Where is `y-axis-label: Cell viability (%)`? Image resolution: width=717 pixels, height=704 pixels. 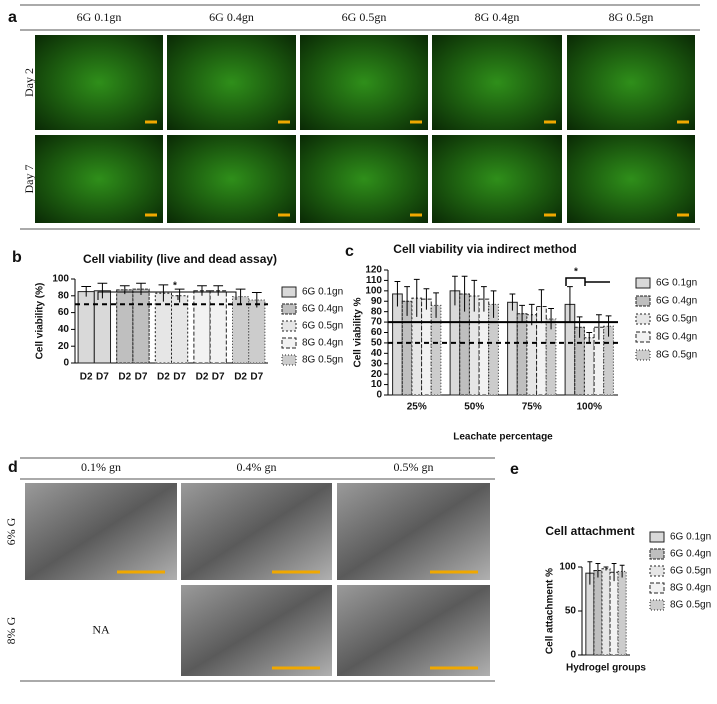
y-axis-label: Cell viability (%) is located at coordinates (40, 321).